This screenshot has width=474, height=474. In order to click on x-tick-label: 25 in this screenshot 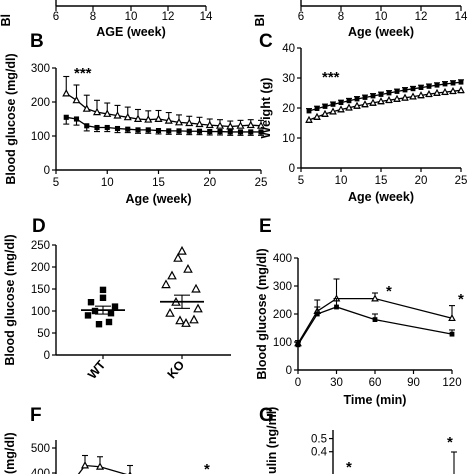, I will do `click(461, 181)`.